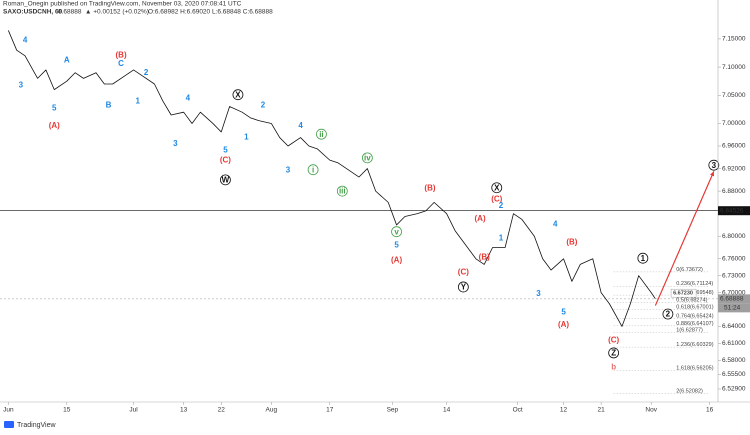  Describe the element at coordinates (651, 410) in the screenshot. I see `x-tick-label: Nov` at that location.